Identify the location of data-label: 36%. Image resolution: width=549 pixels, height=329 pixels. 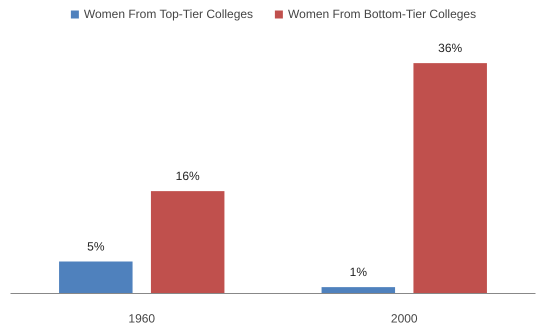
(450, 48).